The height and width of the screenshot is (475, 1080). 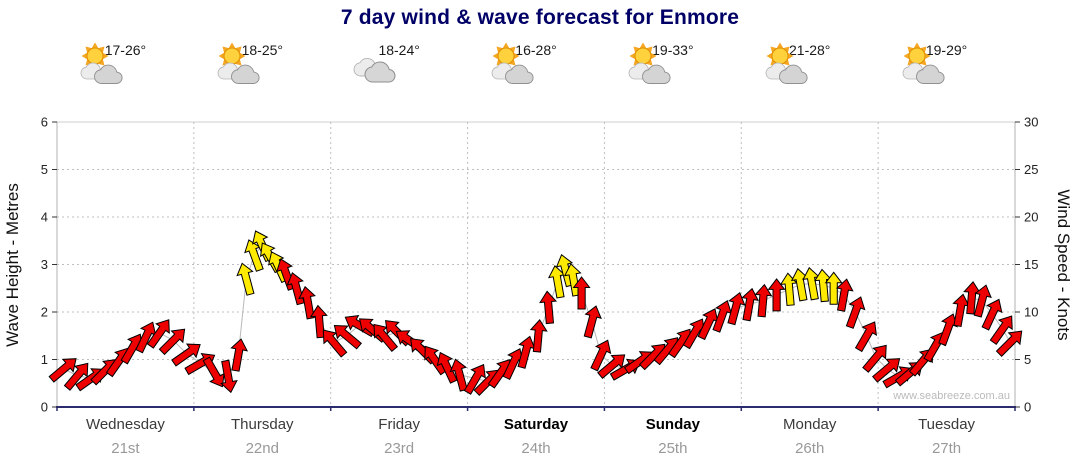 I want to click on day-header-monday: 21-28°, so click(x=810, y=76).